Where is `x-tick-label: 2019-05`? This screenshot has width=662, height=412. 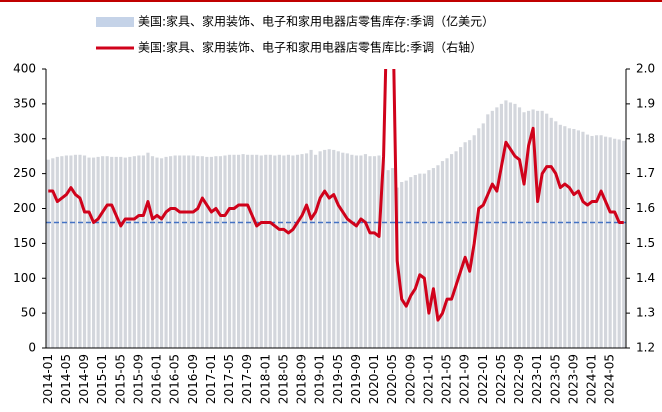 x-tick-label: 2019-05 is located at coordinates (338, 379).